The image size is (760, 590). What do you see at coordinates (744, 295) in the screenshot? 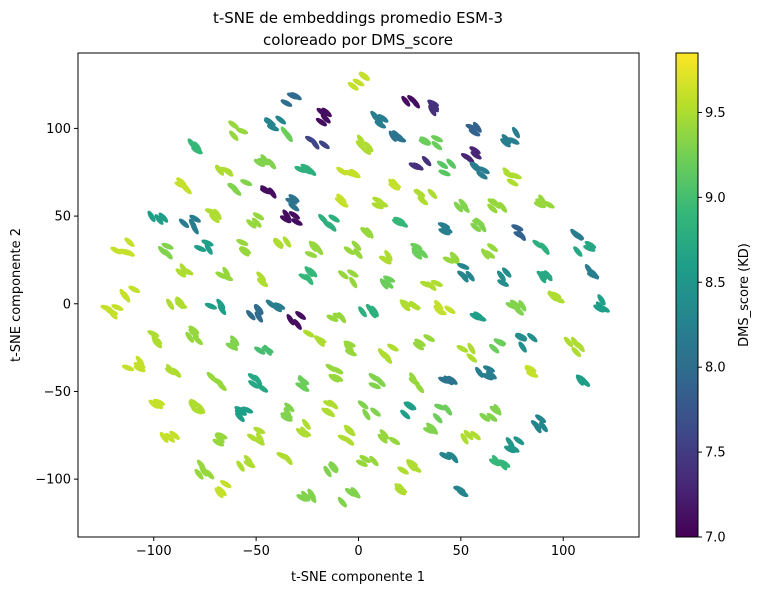
I see `colorbar-label: DMS_score (KD)` at bounding box center [744, 295].